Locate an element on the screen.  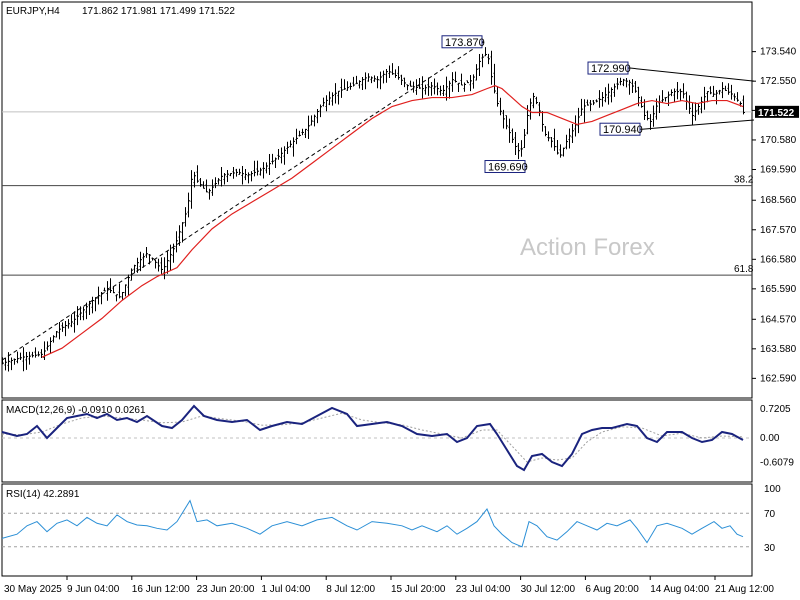
rsi-label: RSI(14) 42.2891 is located at coordinates (43, 494).